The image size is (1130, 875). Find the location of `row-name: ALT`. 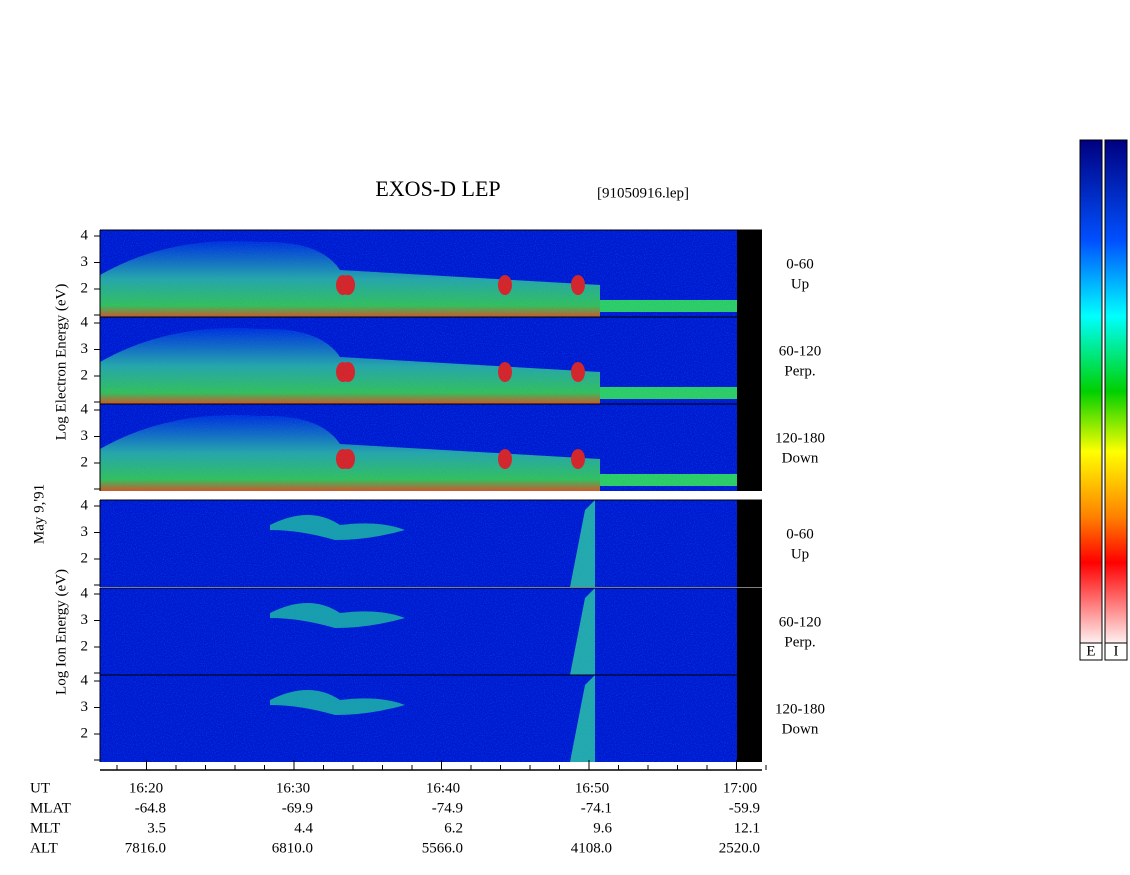

row-name: ALT is located at coordinates (44, 848).